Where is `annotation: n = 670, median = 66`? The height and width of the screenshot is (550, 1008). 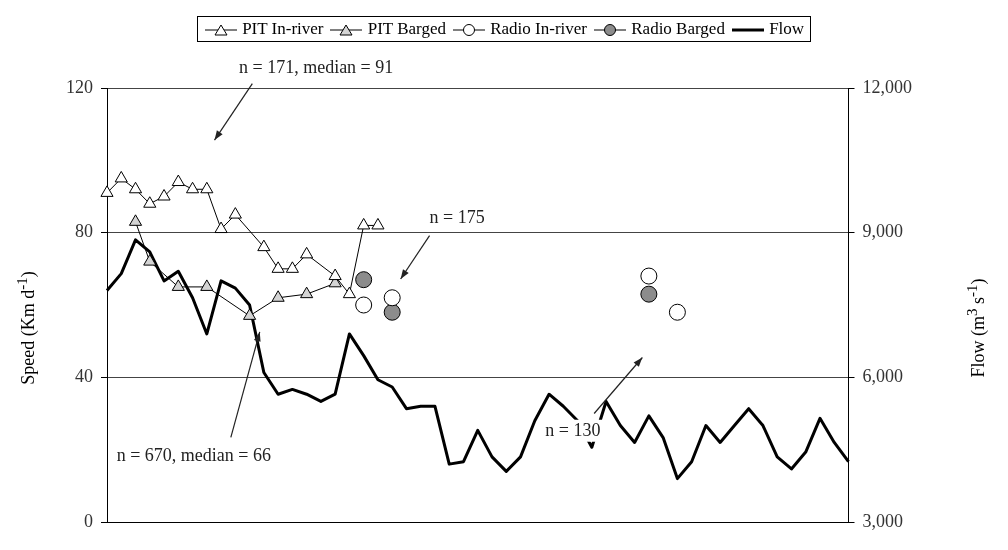 annotation: n = 670, median = 66 is located at coordinates (193, 454).